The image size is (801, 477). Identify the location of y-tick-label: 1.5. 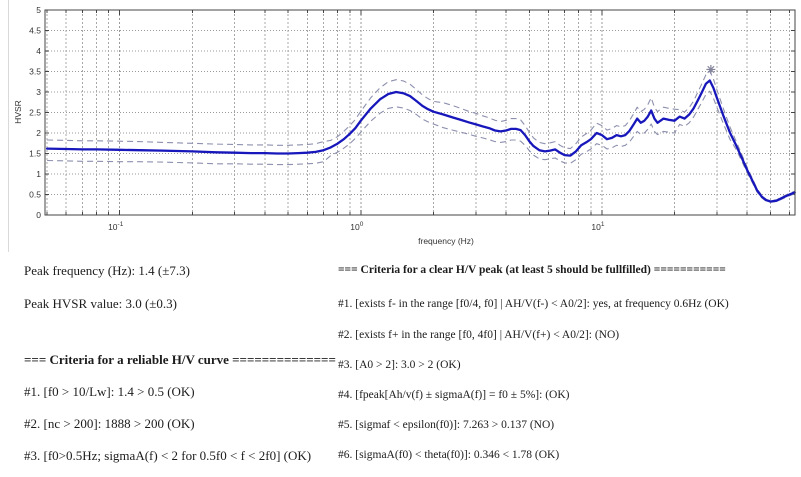
(35, 154).